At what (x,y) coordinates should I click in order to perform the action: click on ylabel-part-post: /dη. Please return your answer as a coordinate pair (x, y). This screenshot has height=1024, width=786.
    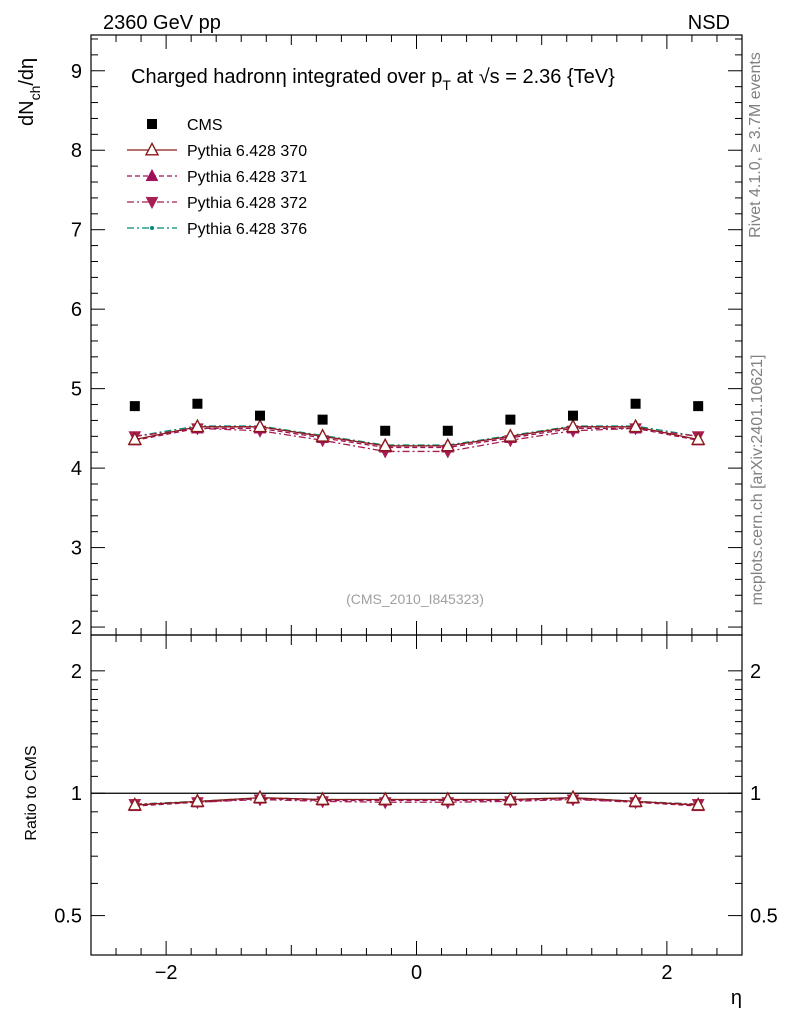
    Looking at the image, I should click on (27, 72).